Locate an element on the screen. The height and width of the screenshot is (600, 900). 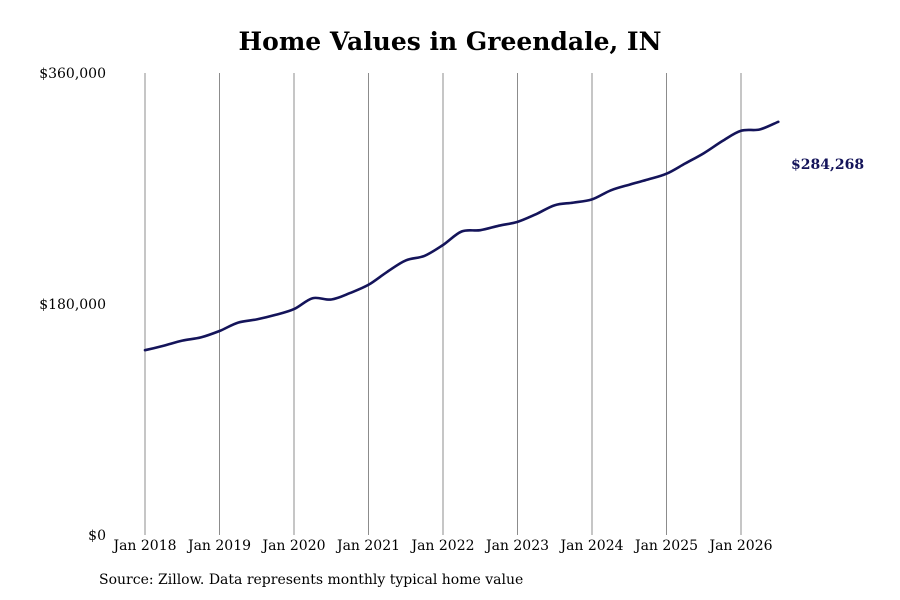
x-tick-label: Jan 2018 is located at coordinates (143, 546).